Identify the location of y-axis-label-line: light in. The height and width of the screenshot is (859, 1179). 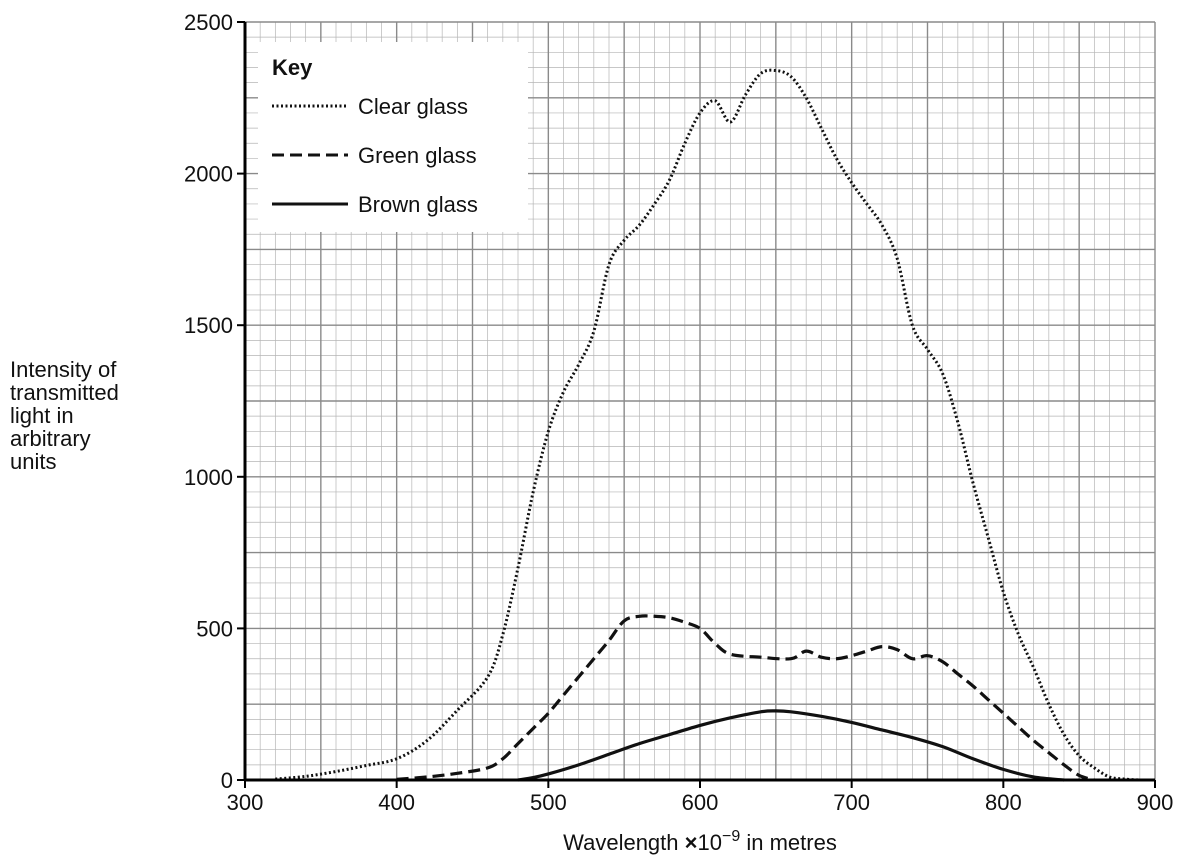
(42, 415).